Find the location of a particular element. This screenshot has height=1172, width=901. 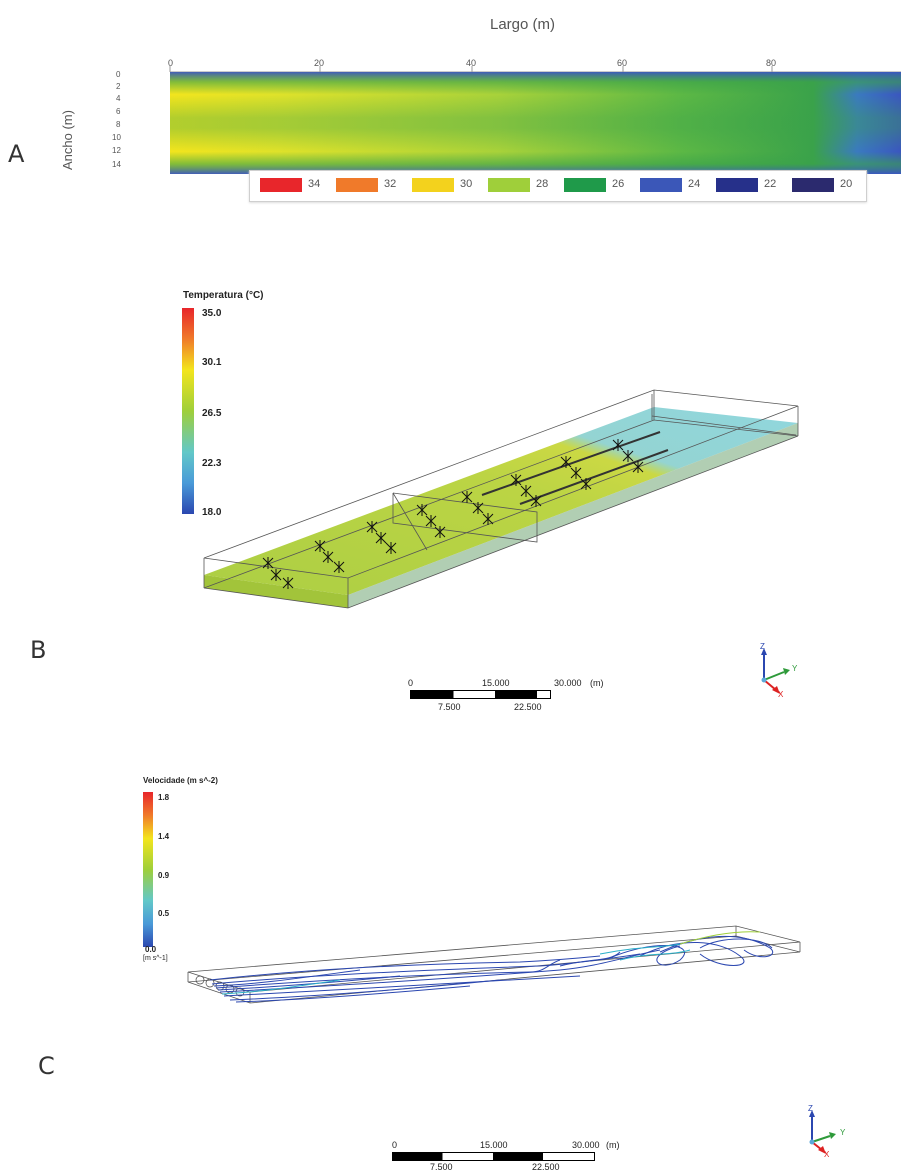

panel-b-channel-3d is located at coordinates (501, 499).